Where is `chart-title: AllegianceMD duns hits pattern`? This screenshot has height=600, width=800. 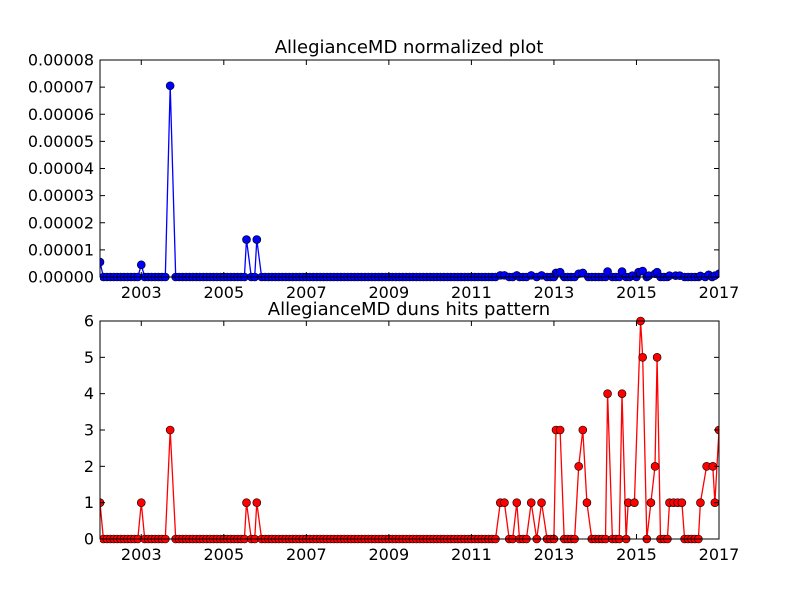
chart-title: AllegianceMD duns hits pattern is located at coordinates (409, 309).